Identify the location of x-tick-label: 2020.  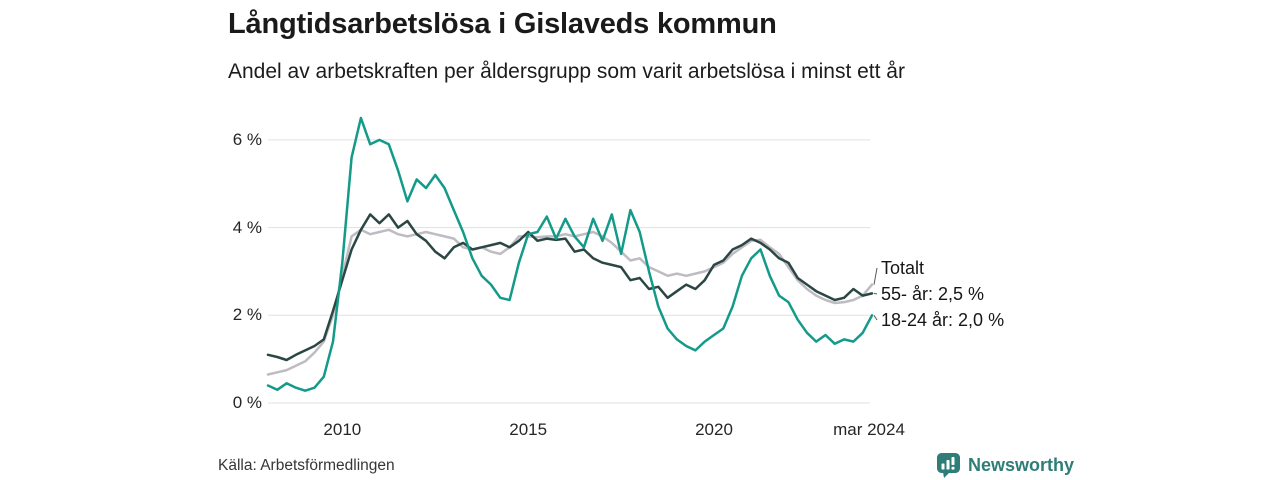
(714, 429).